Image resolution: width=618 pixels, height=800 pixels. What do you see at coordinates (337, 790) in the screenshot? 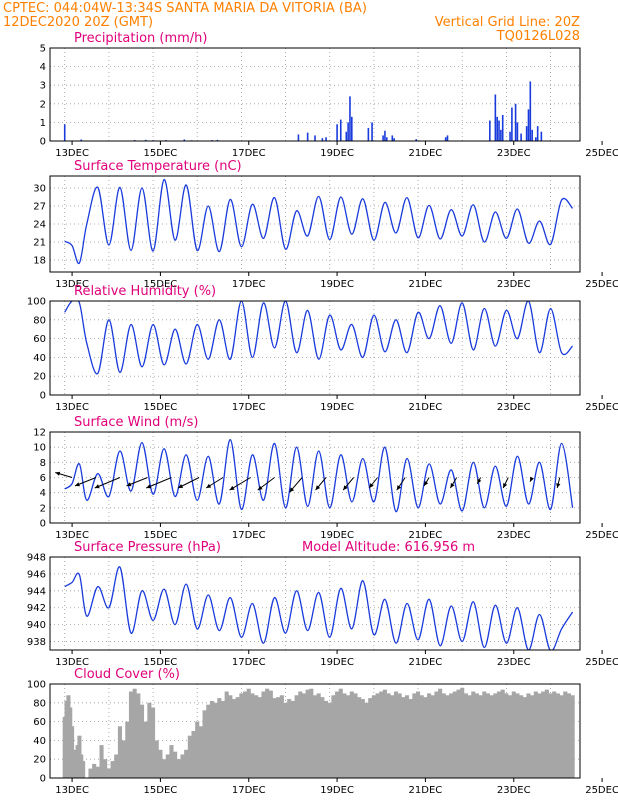
I see `cloud-x-tick-label: 19DEC` at bounding box center [337, 790].